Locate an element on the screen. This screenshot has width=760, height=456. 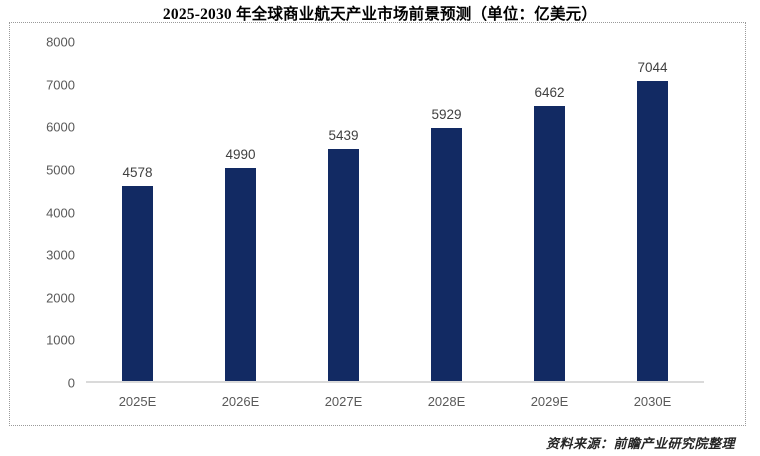
y-tick-label: 4000 is located at coordinates (60, 212).